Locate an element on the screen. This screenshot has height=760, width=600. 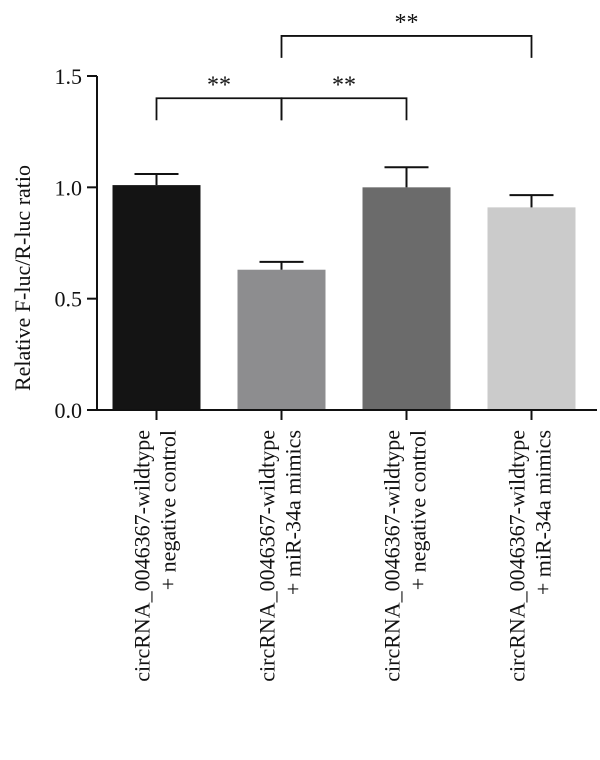
x-category-label-3-line-2: + negative control is located at coordinates (418, 510).